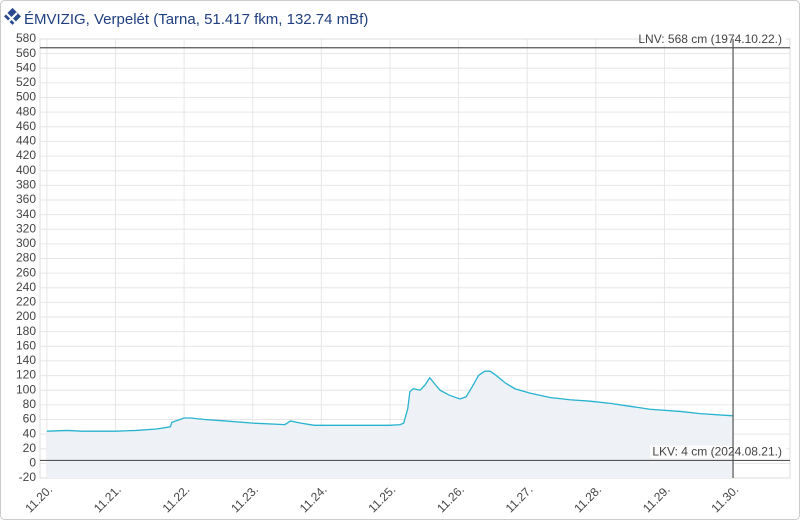  What do you see at coordinates (28, 477) in the screenshot?
I see `y-tick-label: -20` at bounding box center [28, 477].